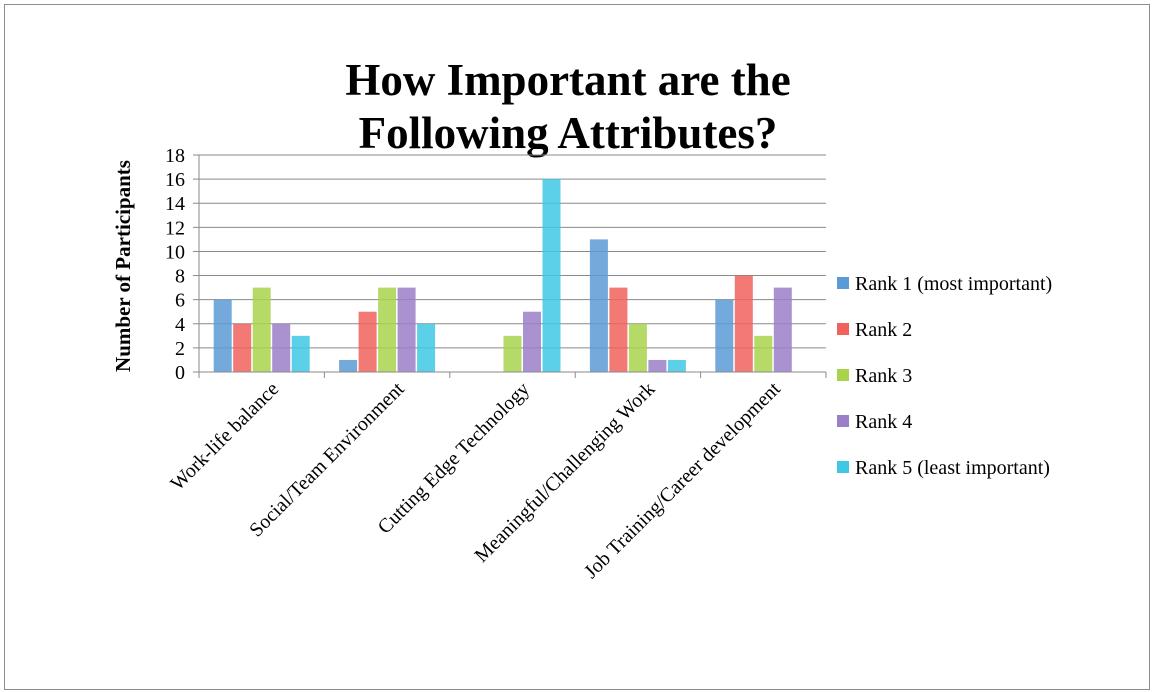 This screenshot has width=1153, height=692. Describe the element at coordinates (883, 330) in the screenshot. I see `legend-label-rank-2: Rank 2` at that location.